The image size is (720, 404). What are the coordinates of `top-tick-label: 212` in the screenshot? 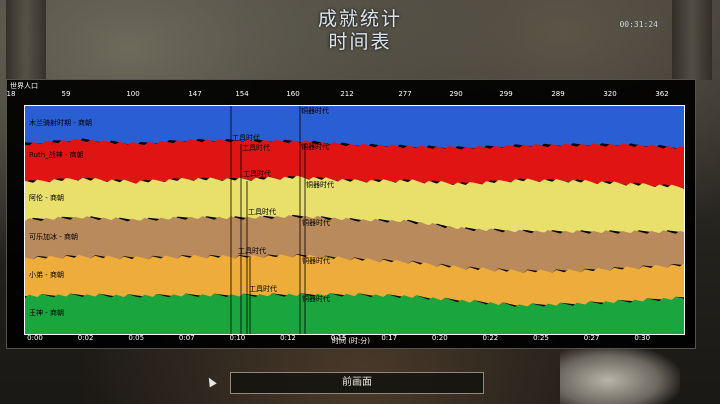 It's located at (347, 94).